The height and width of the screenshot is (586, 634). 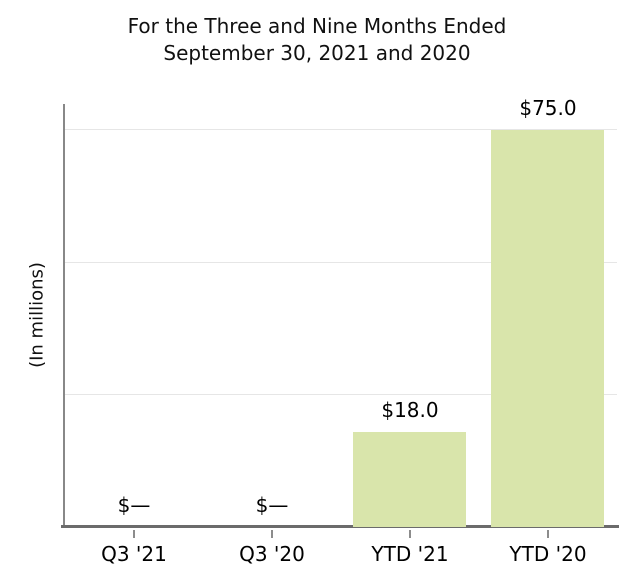 What do you see at coordinates (317, 26) in the screenshot?
I see `chart-title-line1: For the Three and Nine Months Ended` at bounding box center [317, 26].